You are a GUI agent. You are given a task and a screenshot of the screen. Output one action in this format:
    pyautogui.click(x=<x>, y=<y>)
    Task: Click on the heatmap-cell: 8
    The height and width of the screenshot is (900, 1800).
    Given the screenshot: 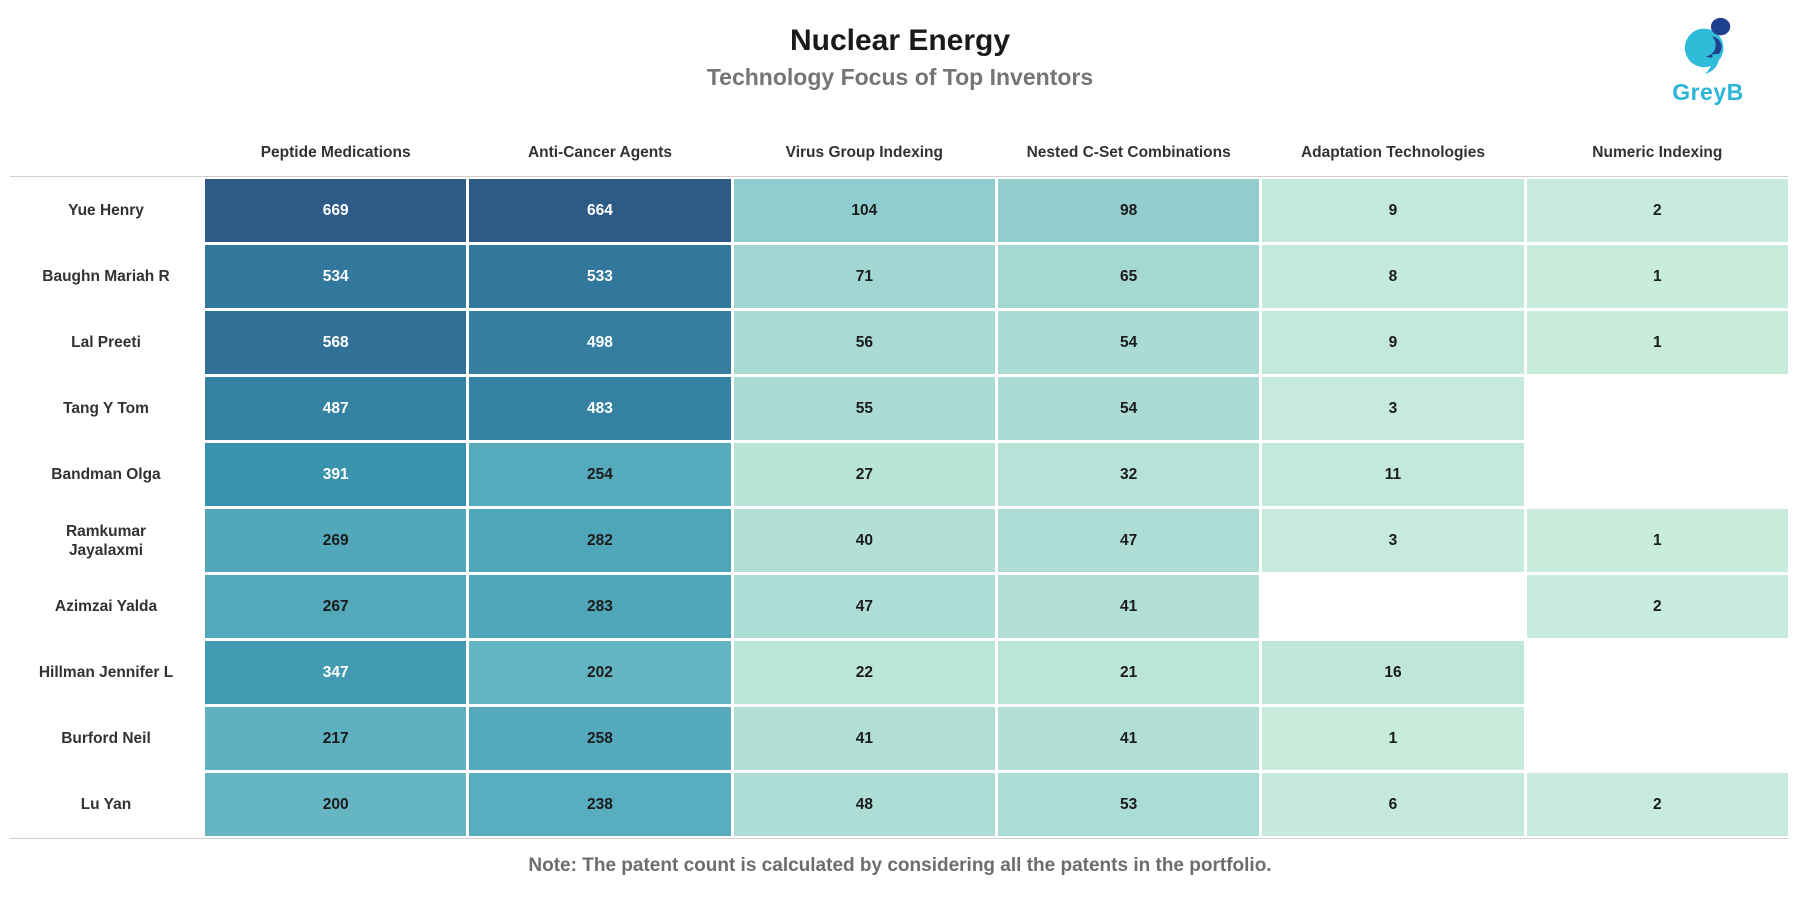 What is the action you would take?
    pyautogui.click(x=1393, y=277)
    